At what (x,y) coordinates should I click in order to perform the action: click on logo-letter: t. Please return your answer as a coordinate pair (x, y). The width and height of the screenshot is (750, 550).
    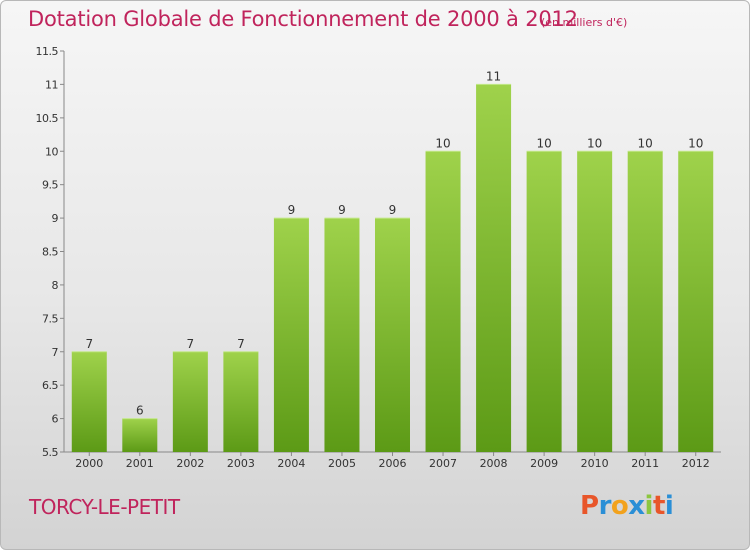
    Looking at the image, I should click on (658, 506).